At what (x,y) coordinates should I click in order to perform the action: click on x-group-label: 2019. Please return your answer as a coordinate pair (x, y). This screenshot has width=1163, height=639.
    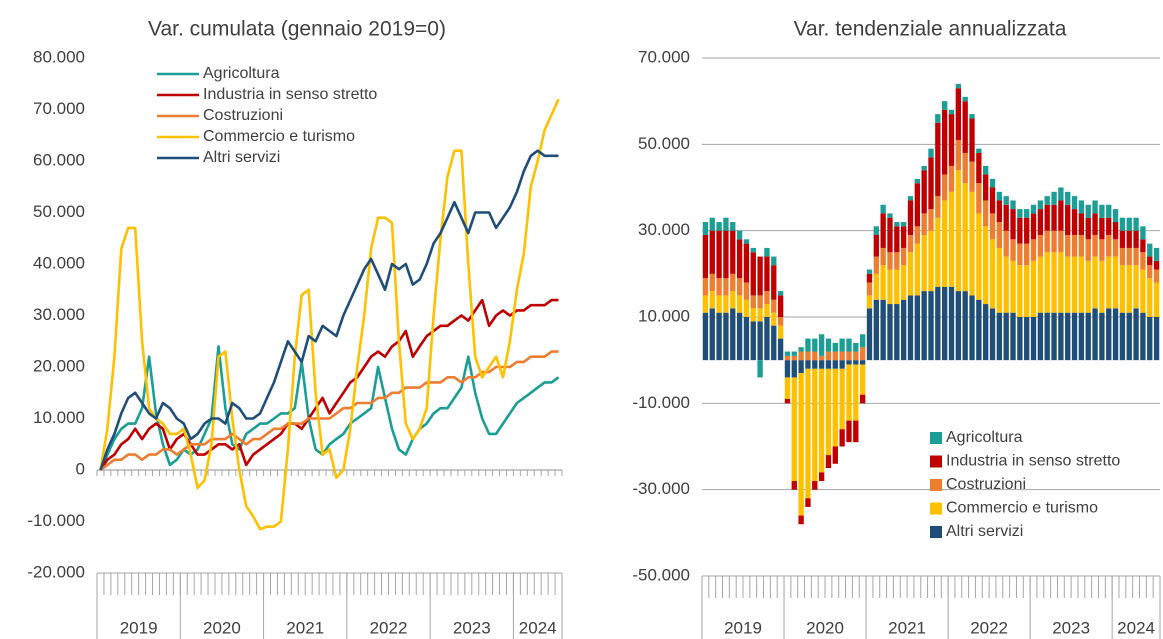
    Looking at the image, I should click on (743, 627).